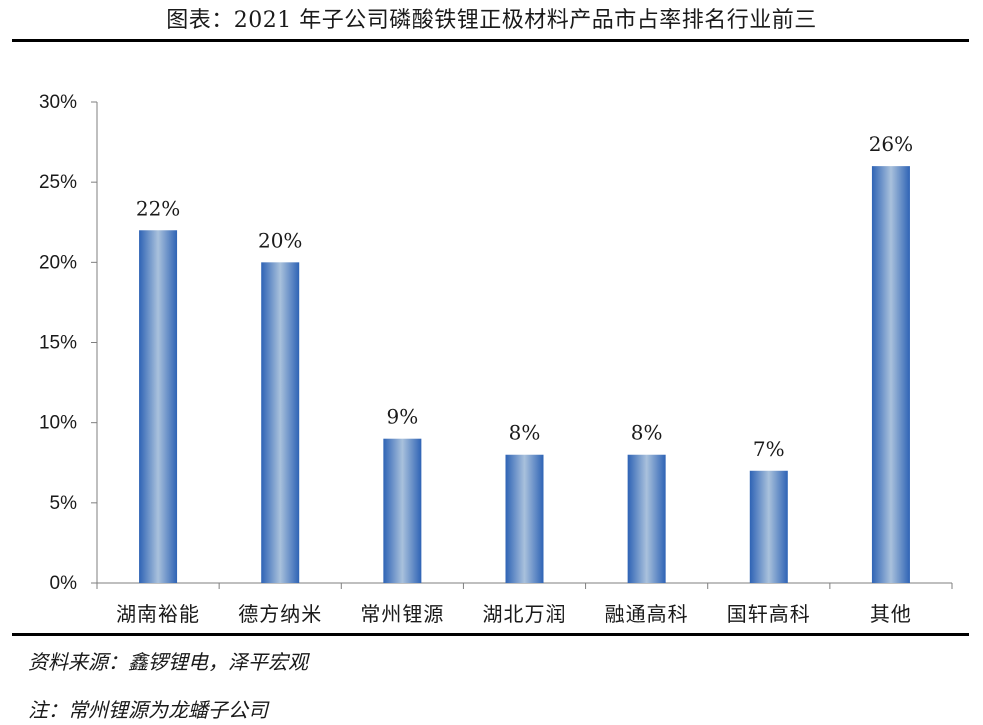 This screenshot has width=983, height=725. Describe the element at coordinates (402, 614) in the screenshot. I see `x-tick-label: 常州锂源` at that location.